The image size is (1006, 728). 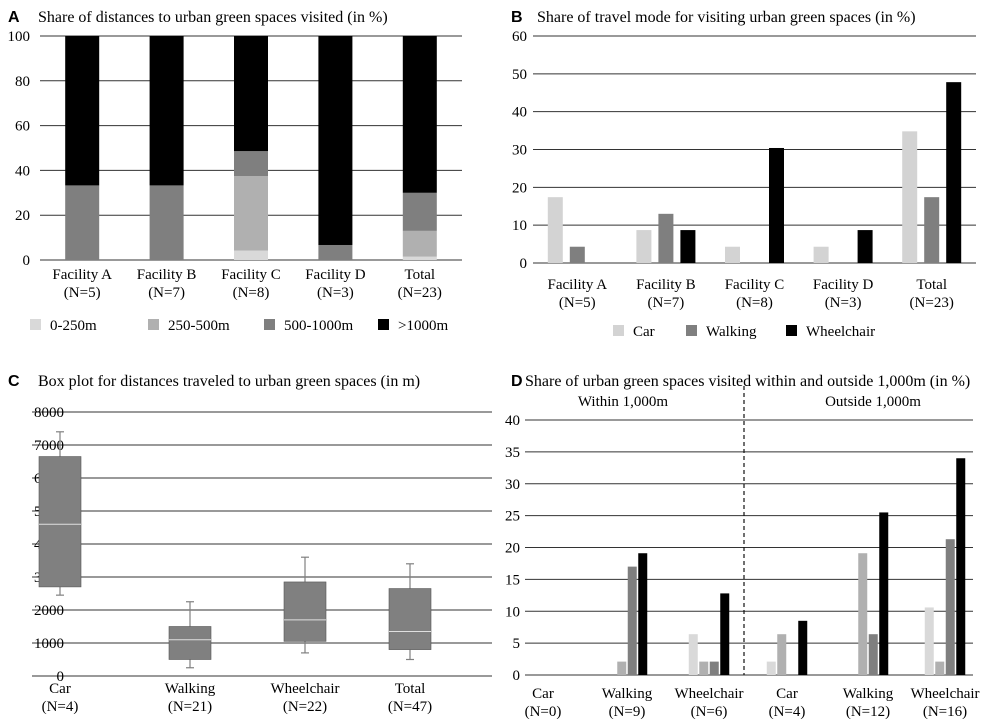 What do you see at coordinates (512, 453) in the screenshot?
I see `y-tick-label: 35` at bounding box center [512, 453].